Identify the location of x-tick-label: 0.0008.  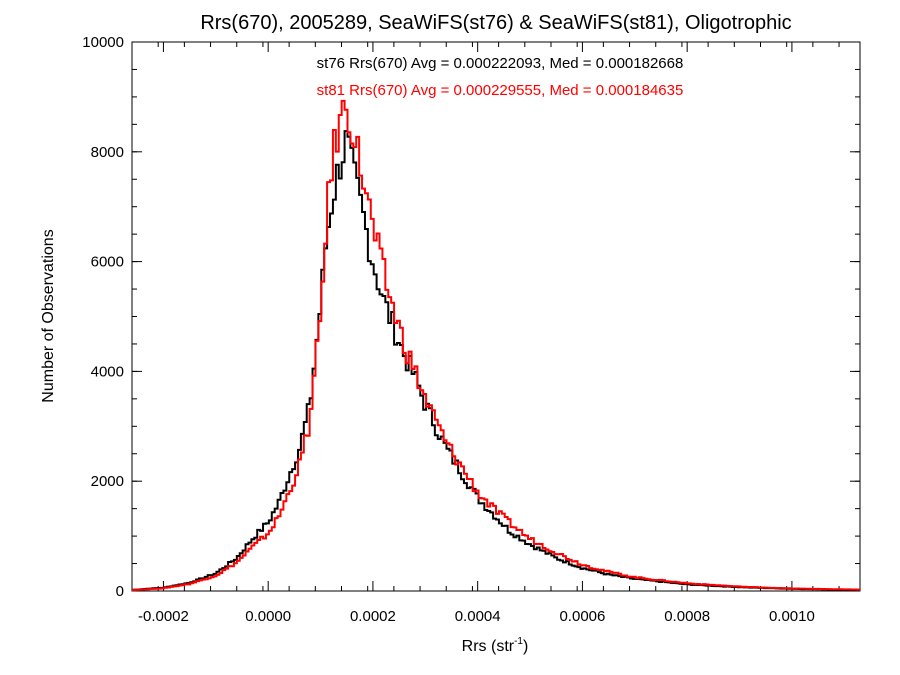
(687, 616).